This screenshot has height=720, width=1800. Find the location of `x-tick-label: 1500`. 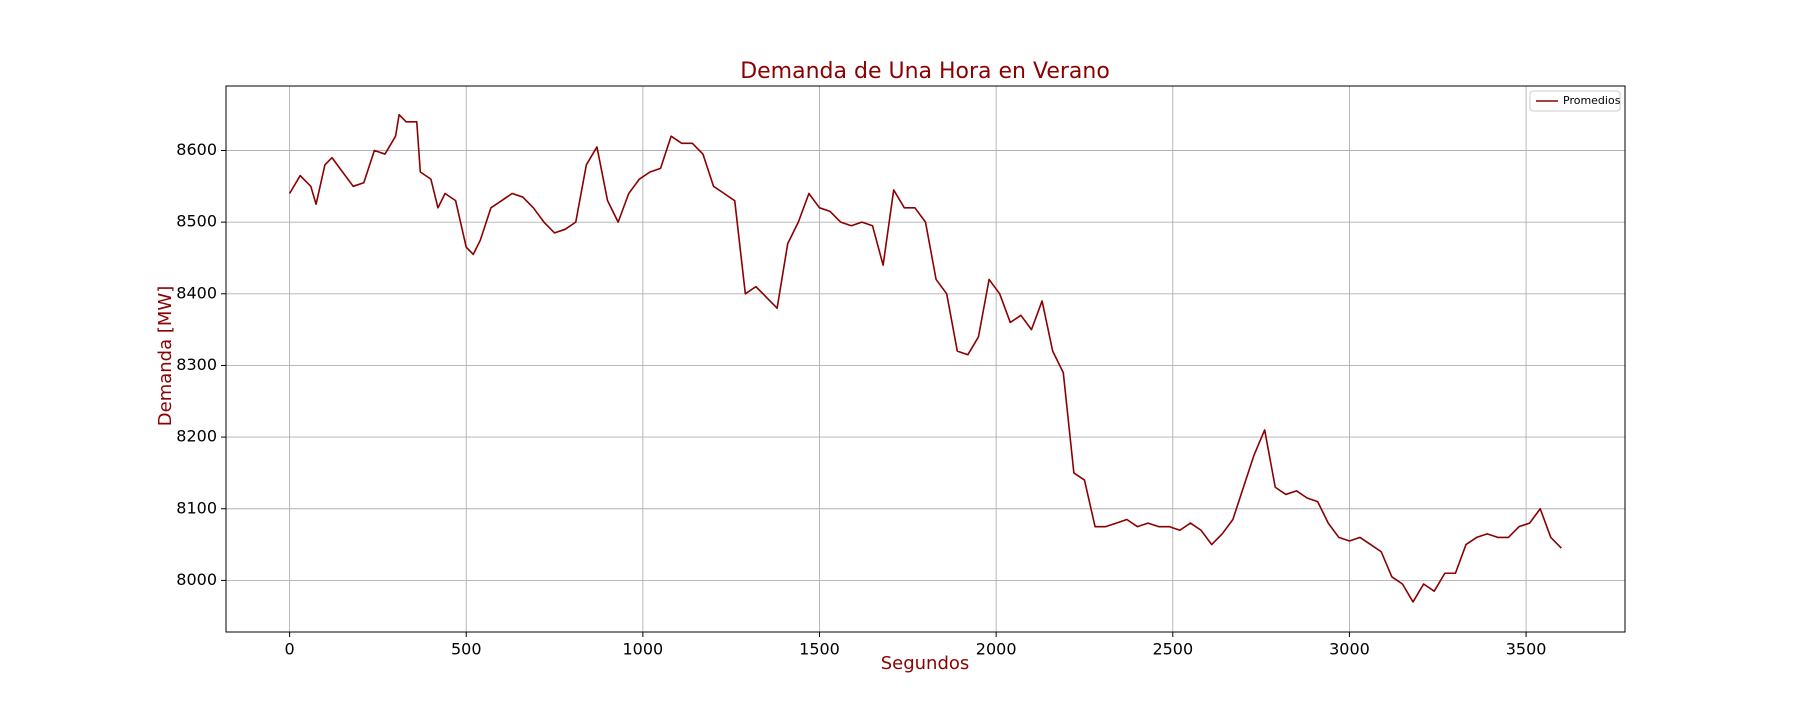

x-tick-label: 1500 is located at coordinates (819, 649).